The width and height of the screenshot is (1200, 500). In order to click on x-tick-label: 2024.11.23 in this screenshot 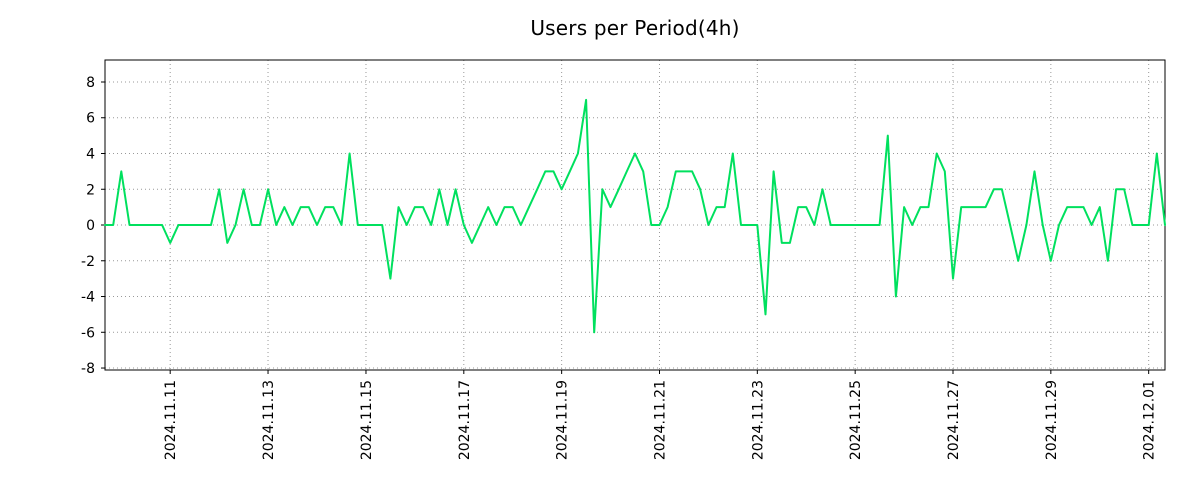, I will do `click(758, 420)`.